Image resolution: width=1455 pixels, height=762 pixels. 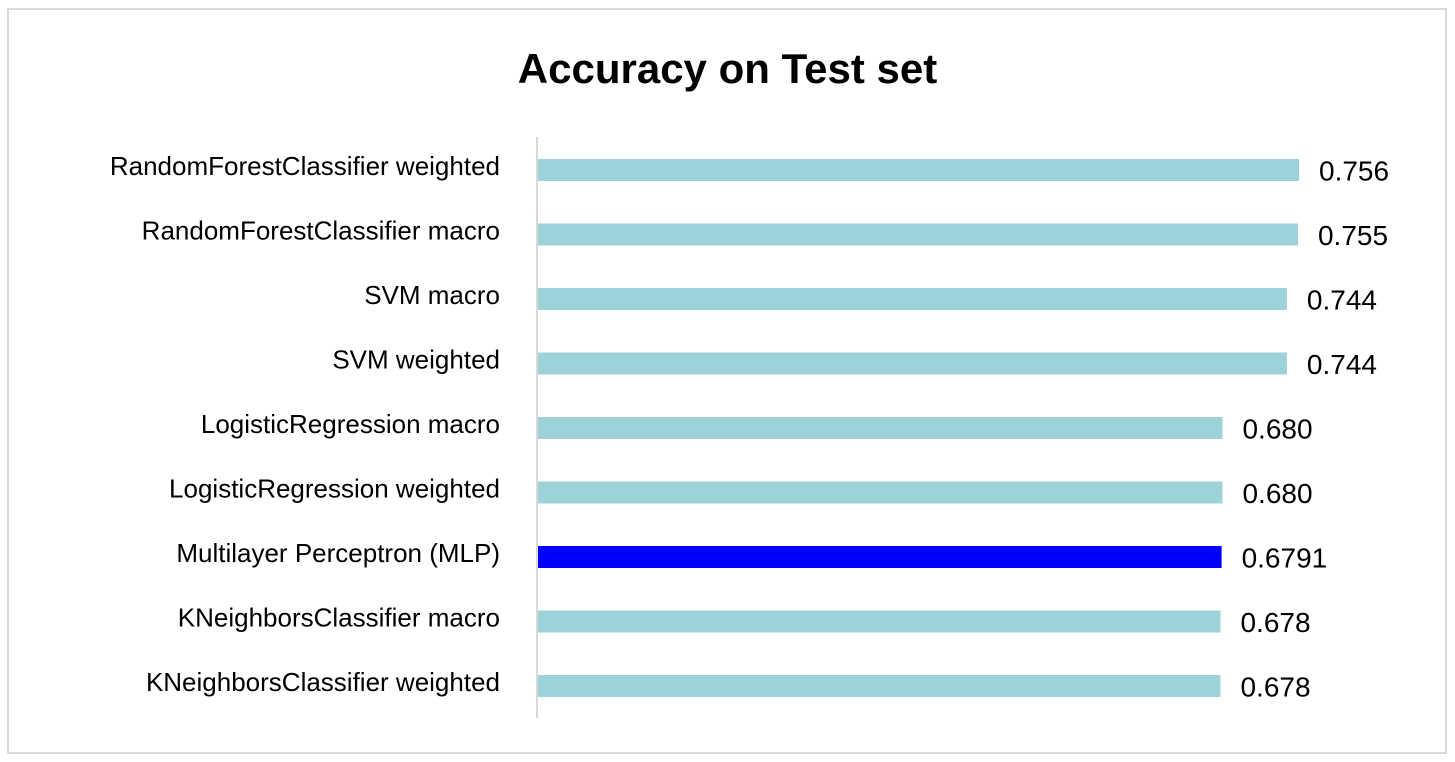 I want to click on category-label: SVM weighted, so click(x=416, y=359).